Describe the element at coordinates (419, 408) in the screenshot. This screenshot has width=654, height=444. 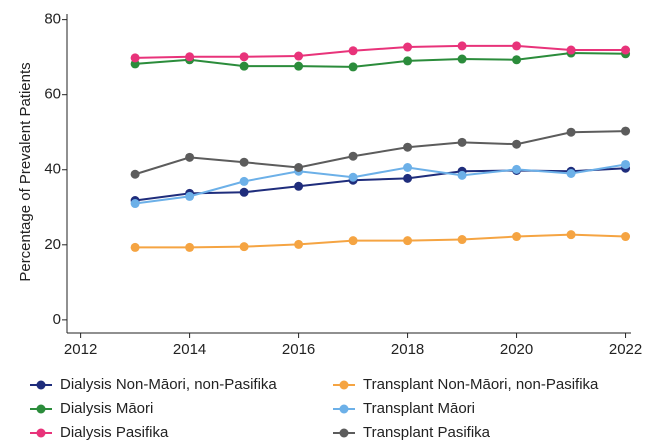
I see `legend-label: Transplant Māori` at that location.